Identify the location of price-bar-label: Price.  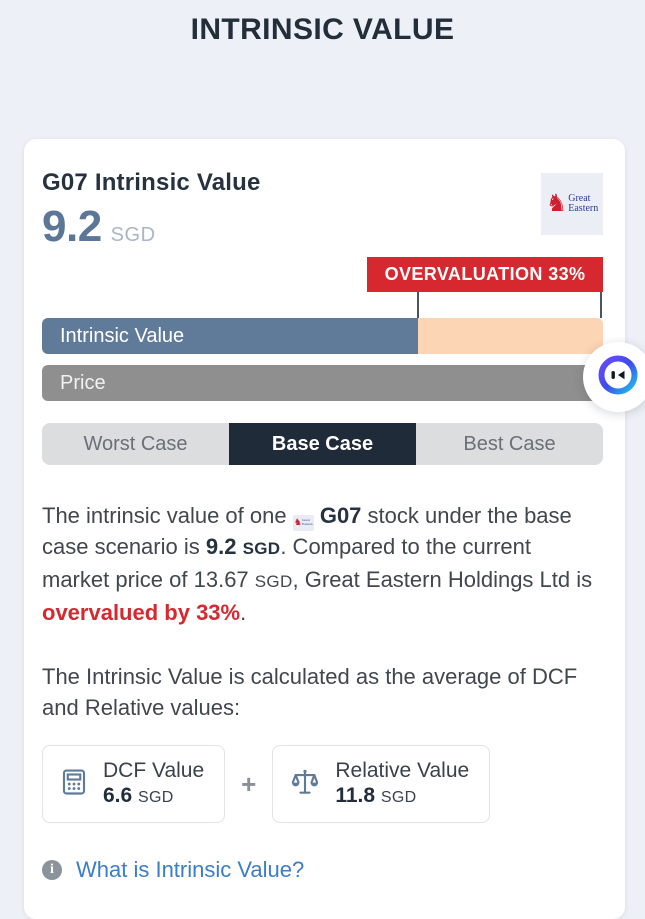
(83, 383).